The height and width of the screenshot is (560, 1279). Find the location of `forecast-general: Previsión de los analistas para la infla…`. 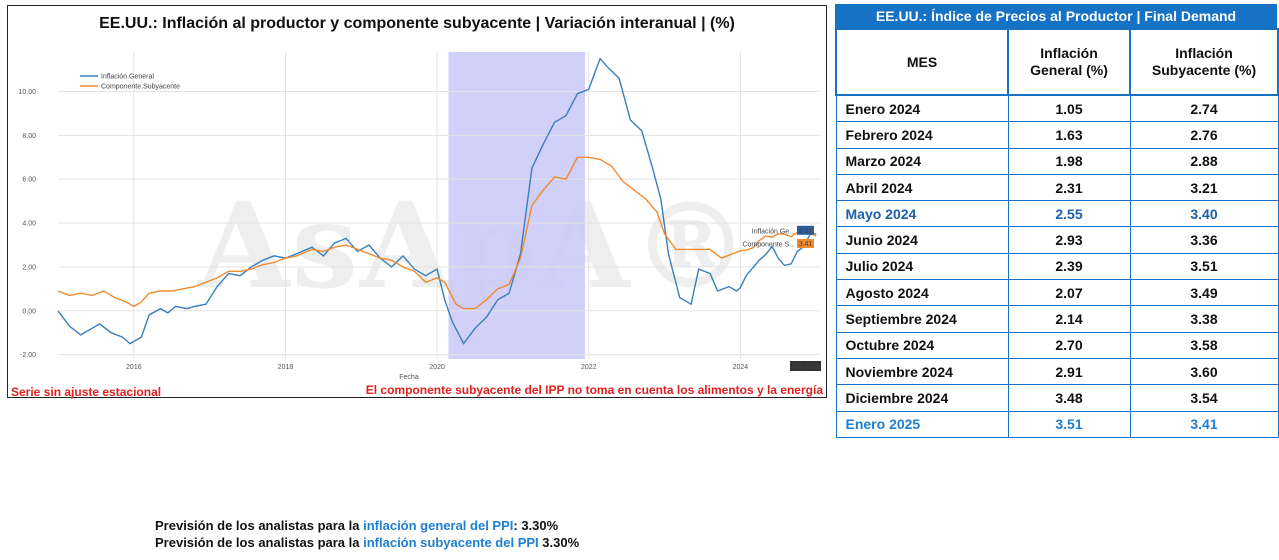

forecast-general: Previsión de los analistas para la infla… is located at coordinates (356, 525).